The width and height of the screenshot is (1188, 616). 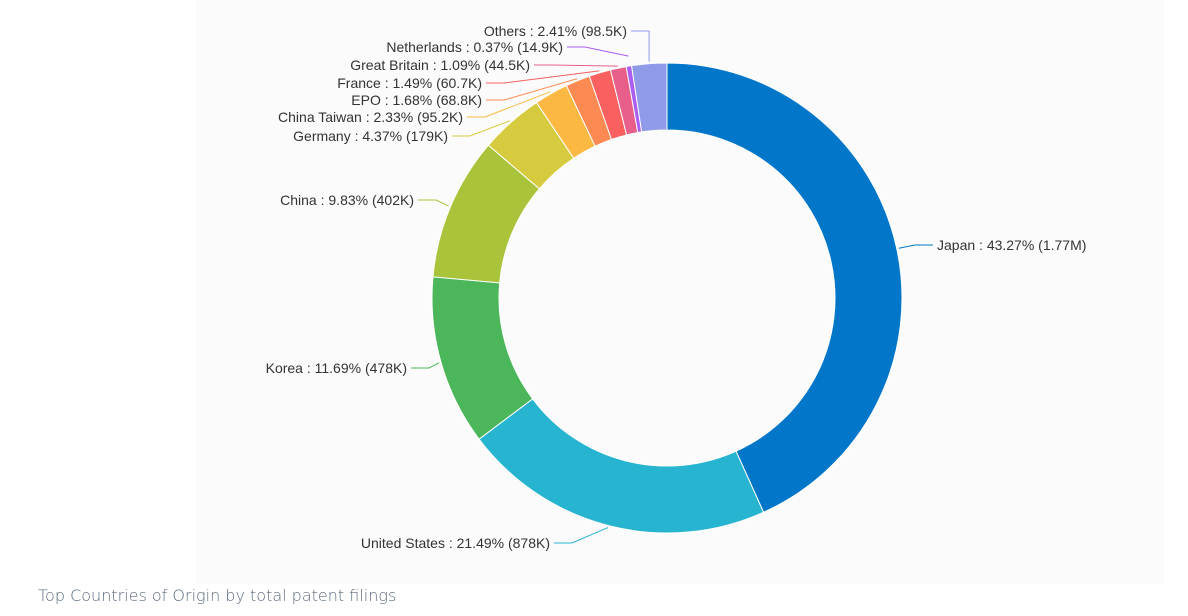 What do you see at coordinates (474, 47) in the screenshot?
I see `data-label-netherlands: Netherlands : 0.37% (14.9K)` at bounding box center [474, 47].